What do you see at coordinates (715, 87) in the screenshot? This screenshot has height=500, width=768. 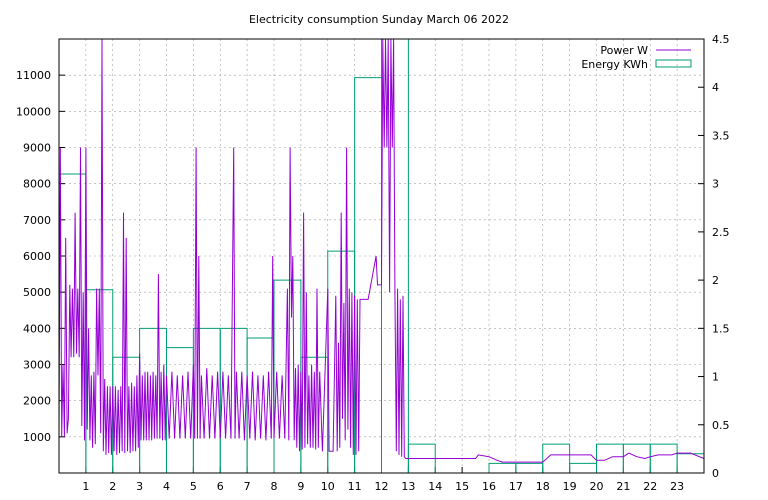 I see `y-right-tick-label: 4` at bounding box center [715, 87].